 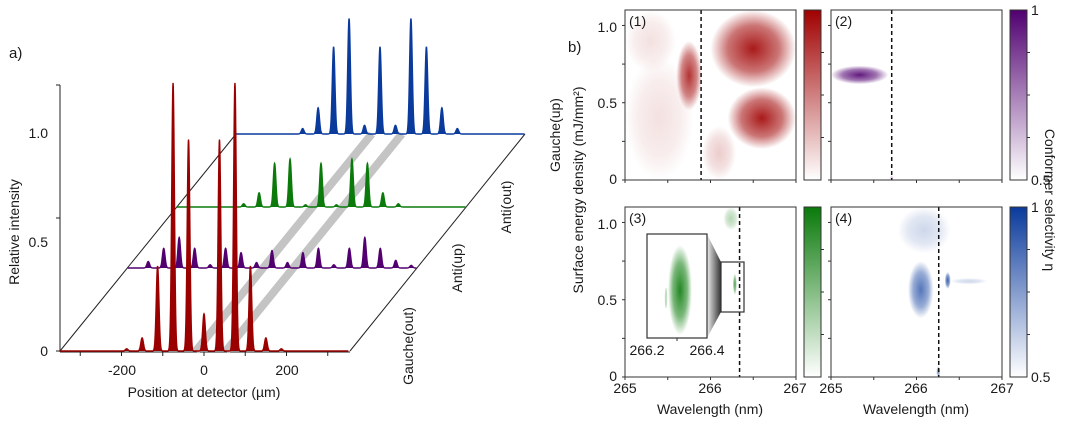 I want to click on depth-label-gauche-up: Gauche(up), so click(x=555, y=135).